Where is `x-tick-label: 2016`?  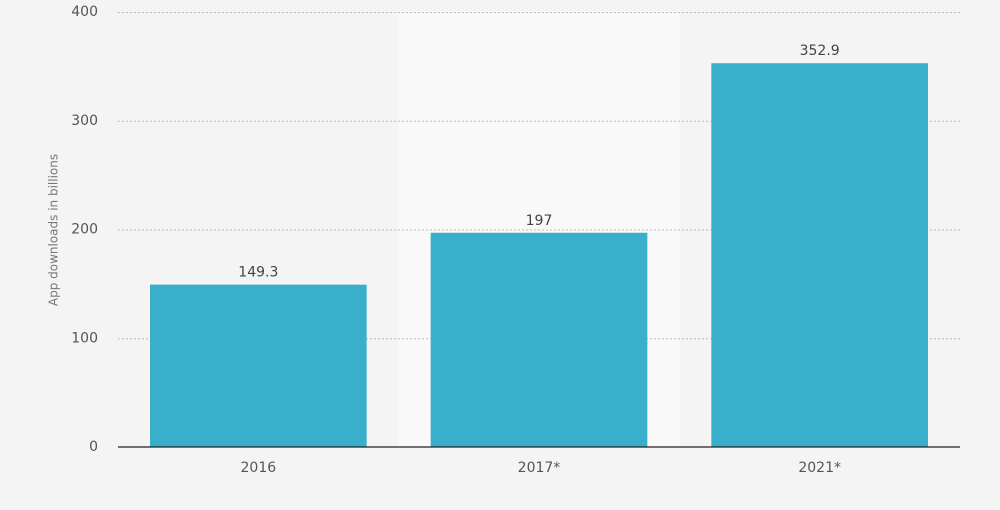 x-tick-label: 2016 is located at coordinates (259, 468).